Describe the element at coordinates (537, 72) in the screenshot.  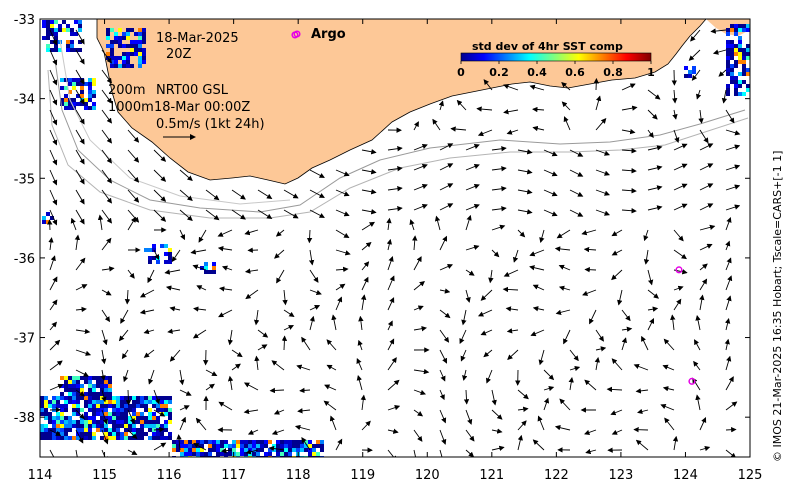
I see `colorbar-tick-label: 0.4` at that location.